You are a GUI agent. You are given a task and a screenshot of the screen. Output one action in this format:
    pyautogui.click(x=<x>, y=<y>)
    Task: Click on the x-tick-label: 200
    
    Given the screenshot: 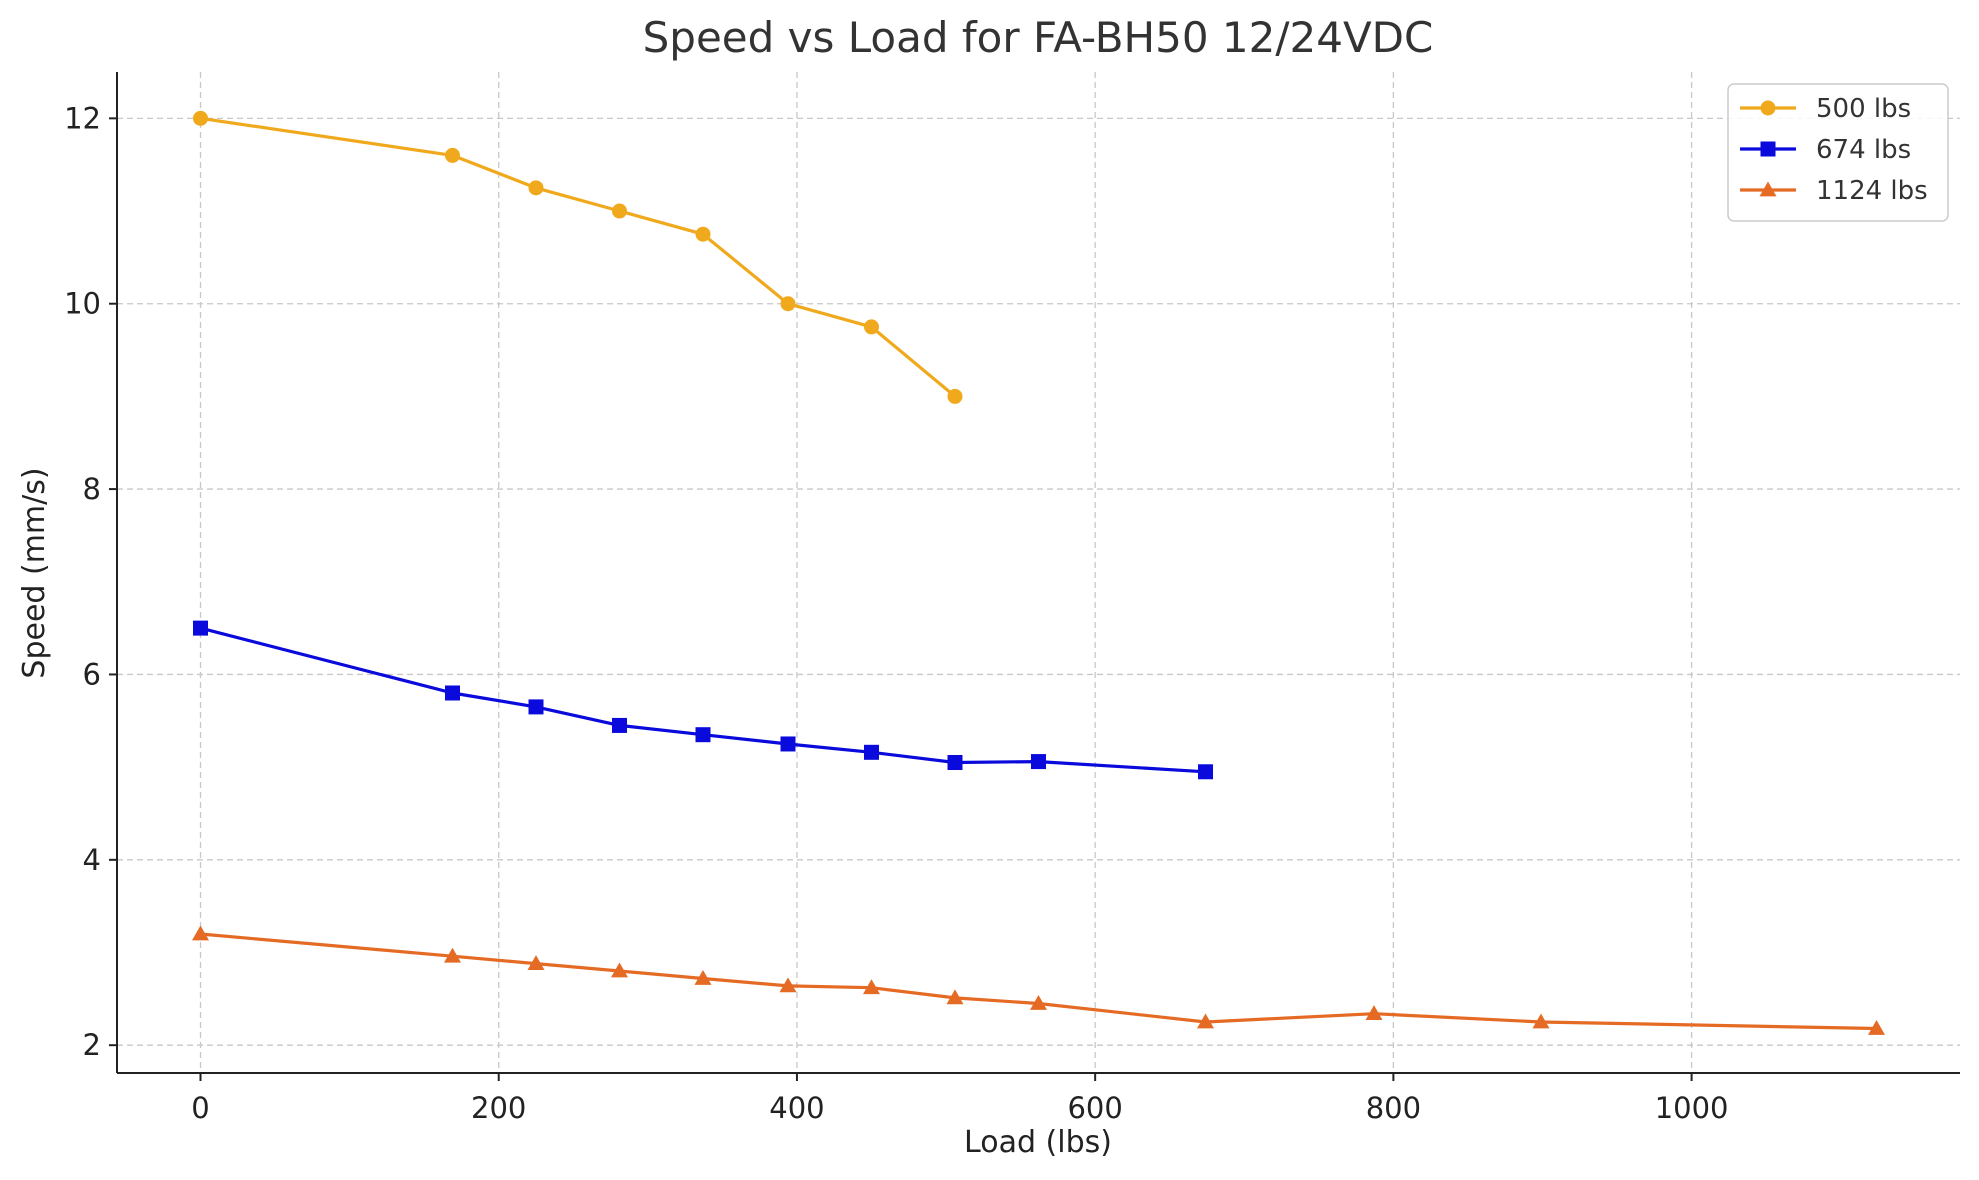 What is the action you would take?
    pyautogui.click(x=498, y=1108)
    